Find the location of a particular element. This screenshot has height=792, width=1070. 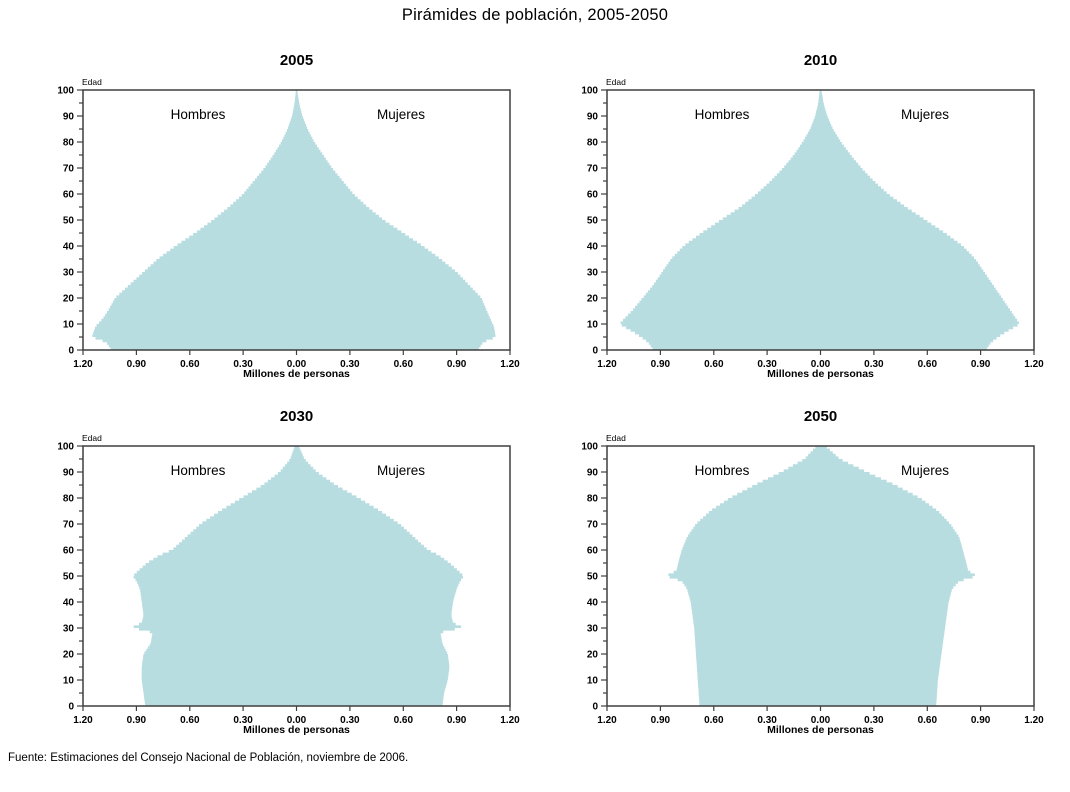

page-title: Pirámides de población, 2005-2050 is located at coordinates (535, 15).